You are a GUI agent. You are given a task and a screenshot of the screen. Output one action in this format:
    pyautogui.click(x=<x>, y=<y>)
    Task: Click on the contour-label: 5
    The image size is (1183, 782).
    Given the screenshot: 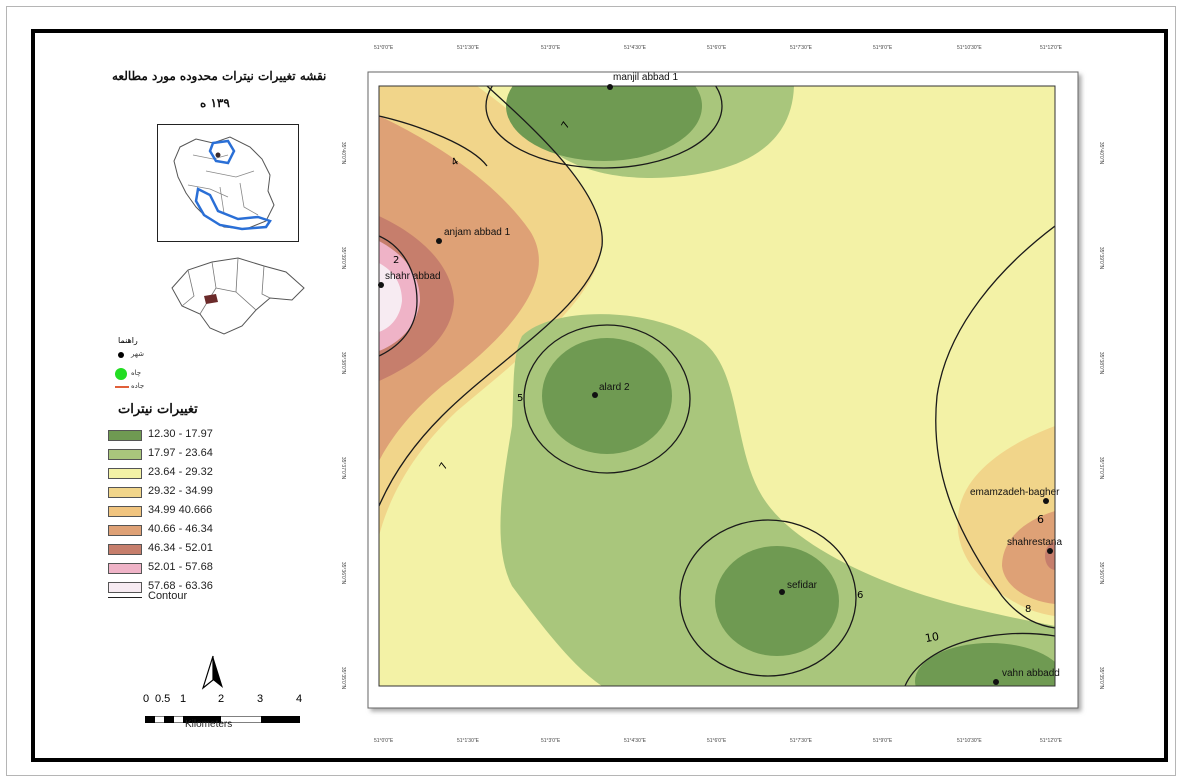 What is the action you would take?
    pyautogui.click(x=520, y=398)
    